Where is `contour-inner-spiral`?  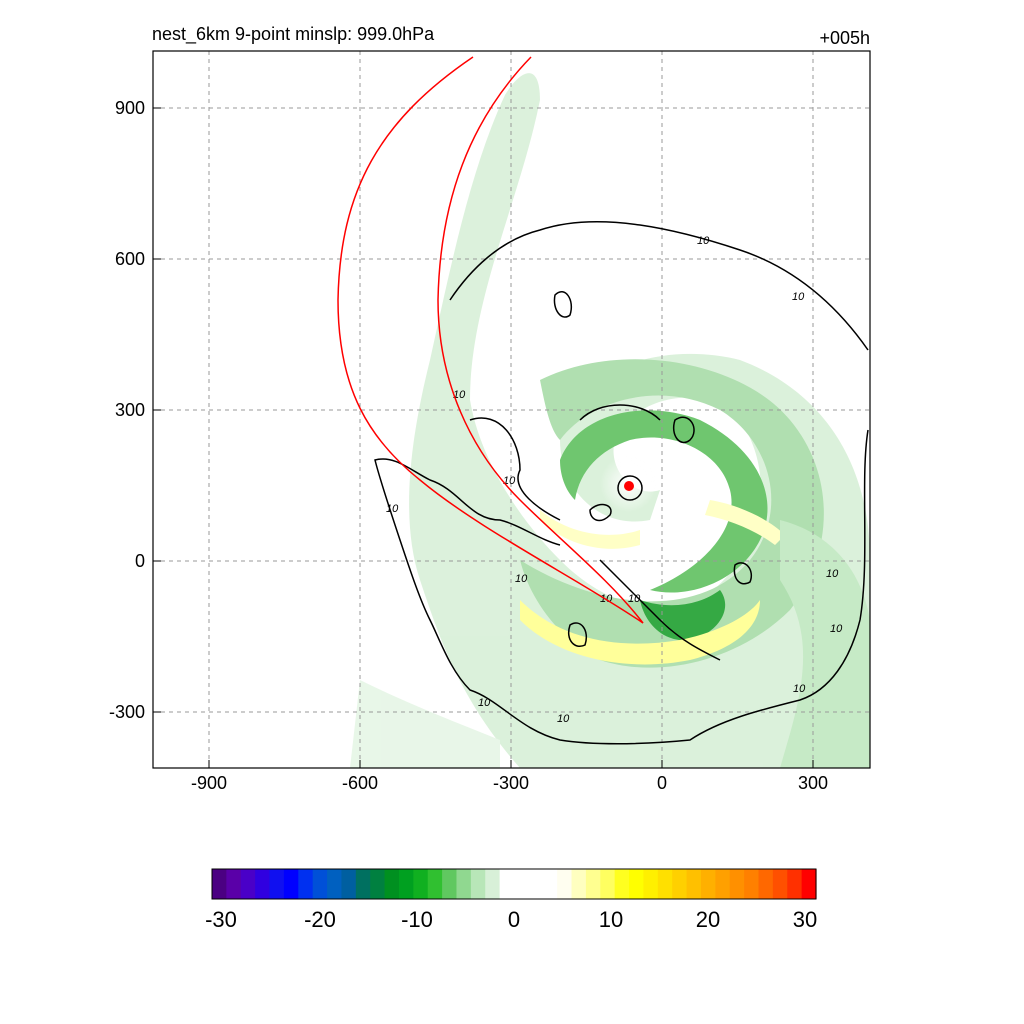
contour-inner-spiral is located at coordinates (595, 532).